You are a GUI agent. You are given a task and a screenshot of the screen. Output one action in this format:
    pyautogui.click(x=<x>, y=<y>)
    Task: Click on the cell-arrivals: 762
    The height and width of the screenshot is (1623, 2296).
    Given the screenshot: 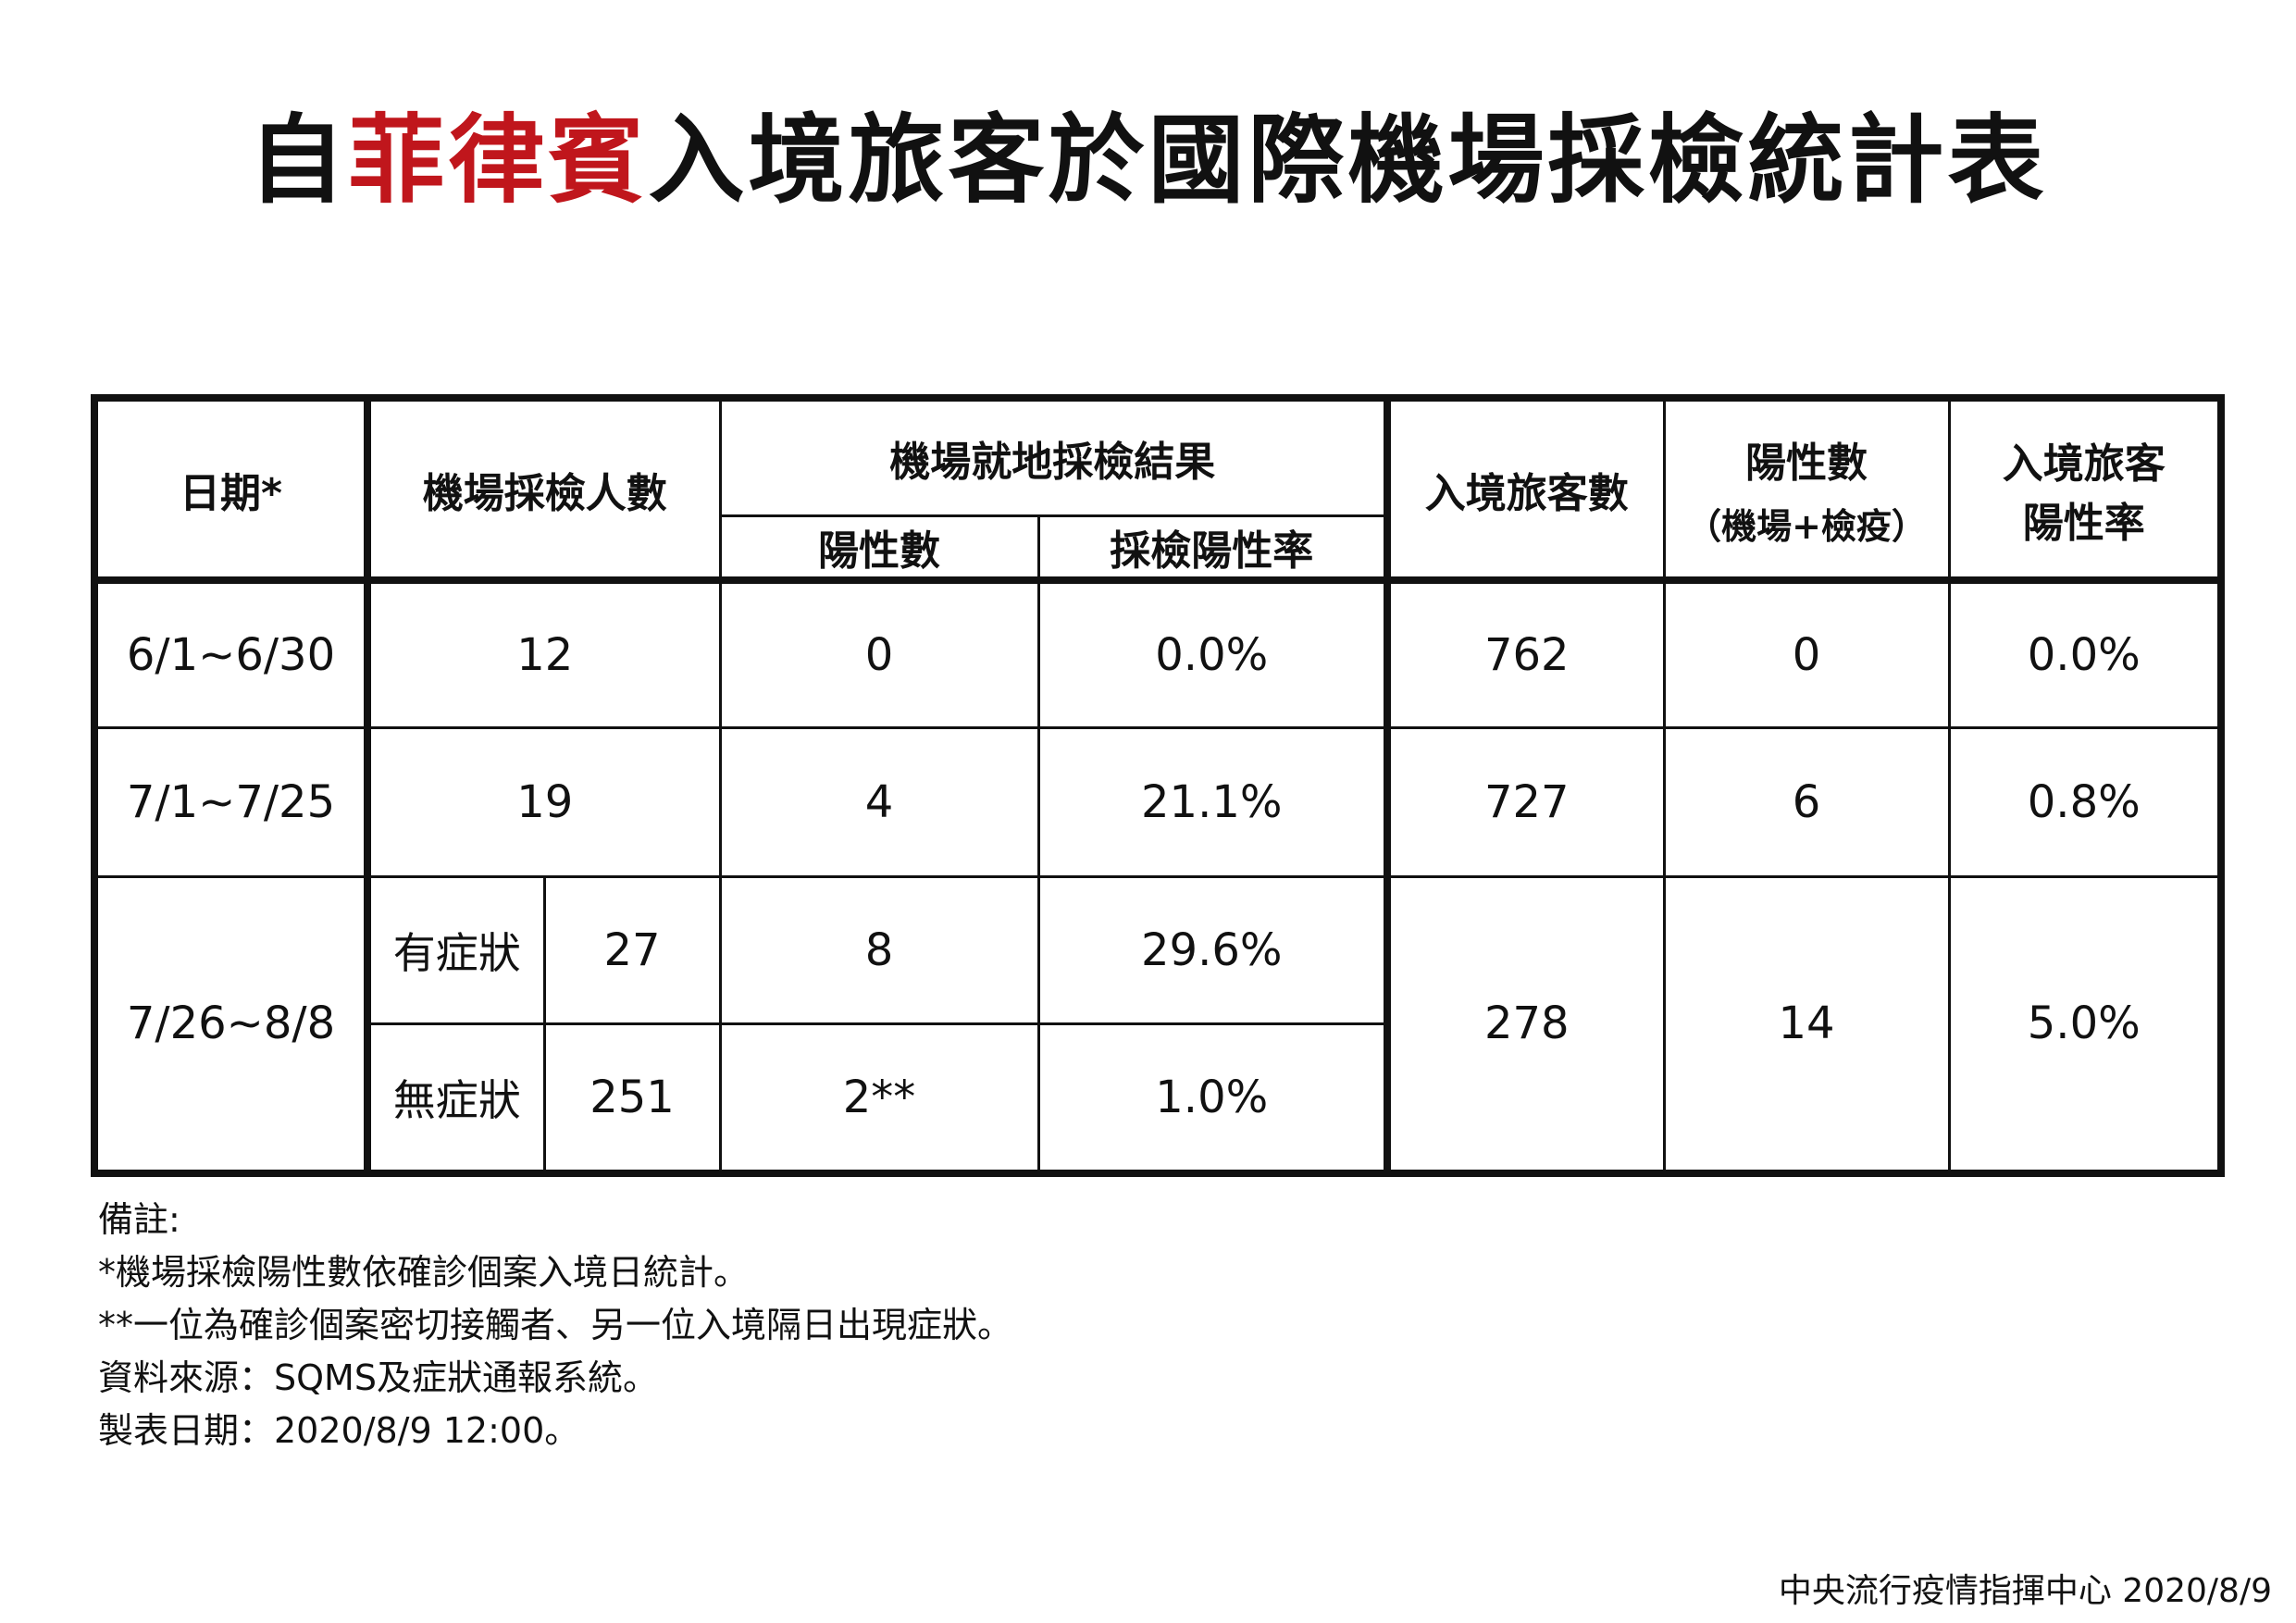 What is the action you would take?
    pyautogui.click(x=1526, y=653)
    